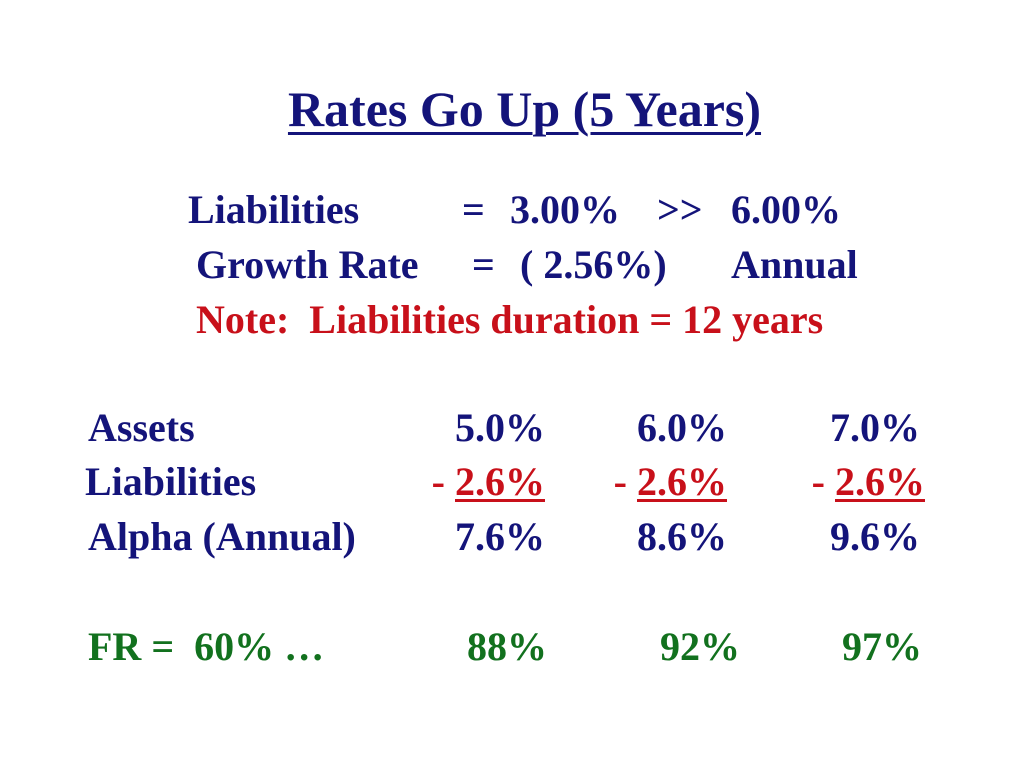  I want to click on row-liabilities-cell-3: - 2.6%, so click(847, 482).